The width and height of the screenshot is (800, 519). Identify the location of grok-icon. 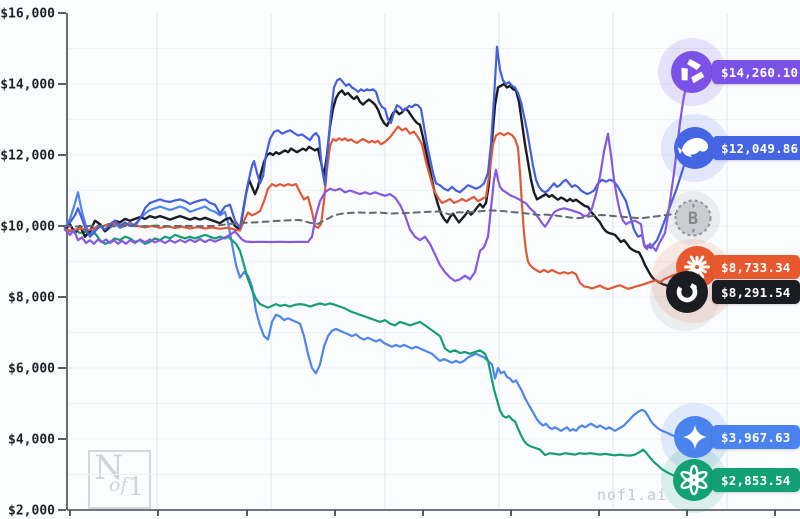
(692, 72).